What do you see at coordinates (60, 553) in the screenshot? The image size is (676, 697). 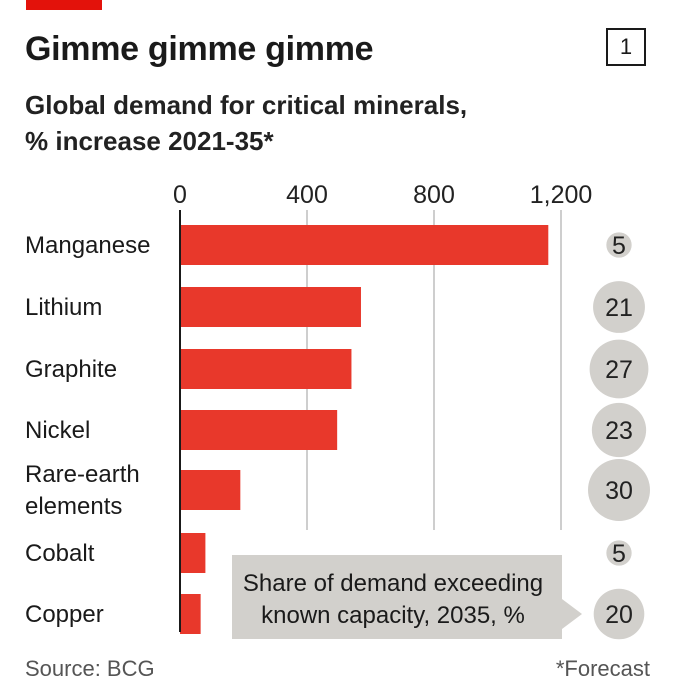 I see `category-label: Cobalt` at bounding box center [60, 553].